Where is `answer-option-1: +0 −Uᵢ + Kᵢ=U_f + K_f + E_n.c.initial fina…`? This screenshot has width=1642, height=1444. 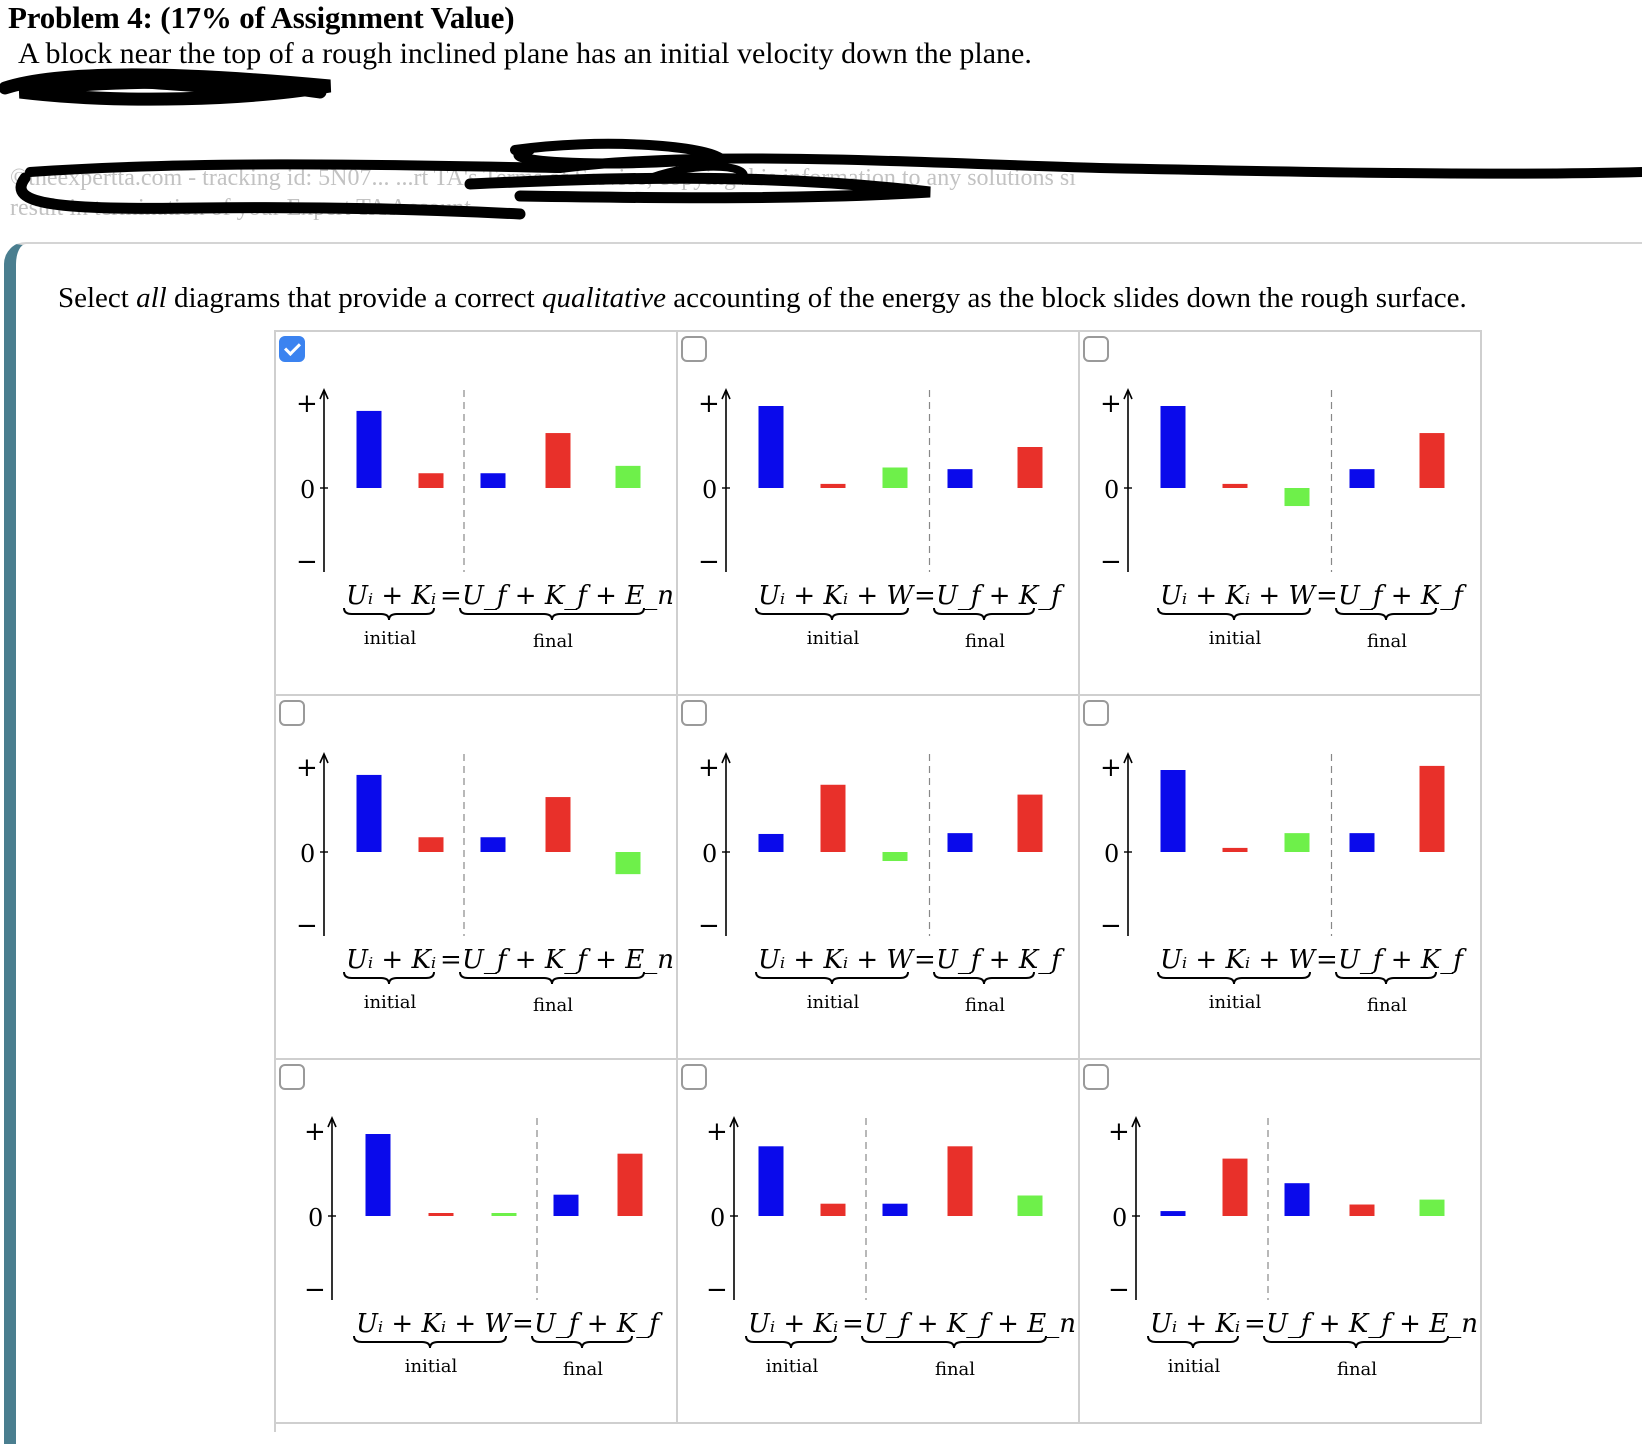
answer-option-1: +0 −Uᵢ + Kᵢ=U_f + K_f + E_n.c.initial fina… is located at coordinates (477, 514).